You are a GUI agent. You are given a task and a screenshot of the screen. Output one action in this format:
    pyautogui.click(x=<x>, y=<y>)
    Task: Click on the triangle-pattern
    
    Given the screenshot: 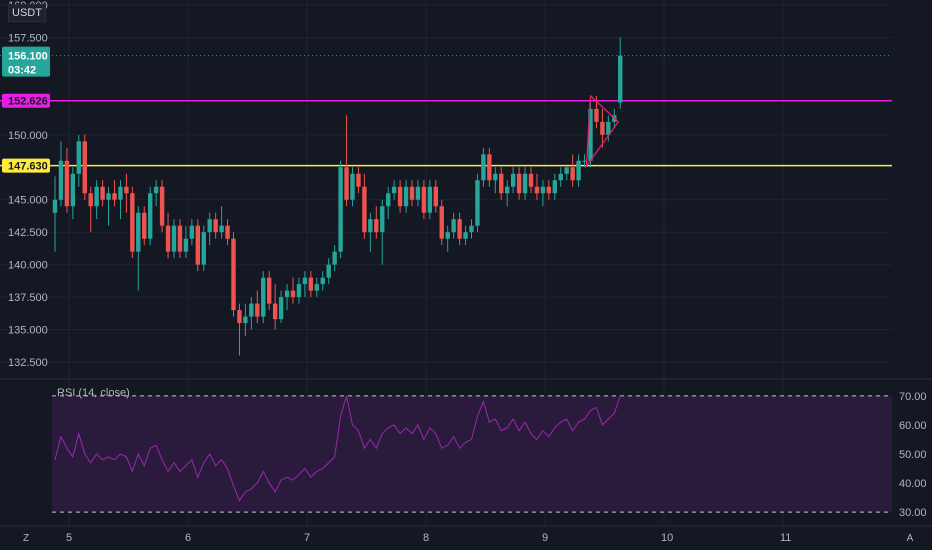 What is the action you would take?
    pyautogui.click(x=602, y=131)
    